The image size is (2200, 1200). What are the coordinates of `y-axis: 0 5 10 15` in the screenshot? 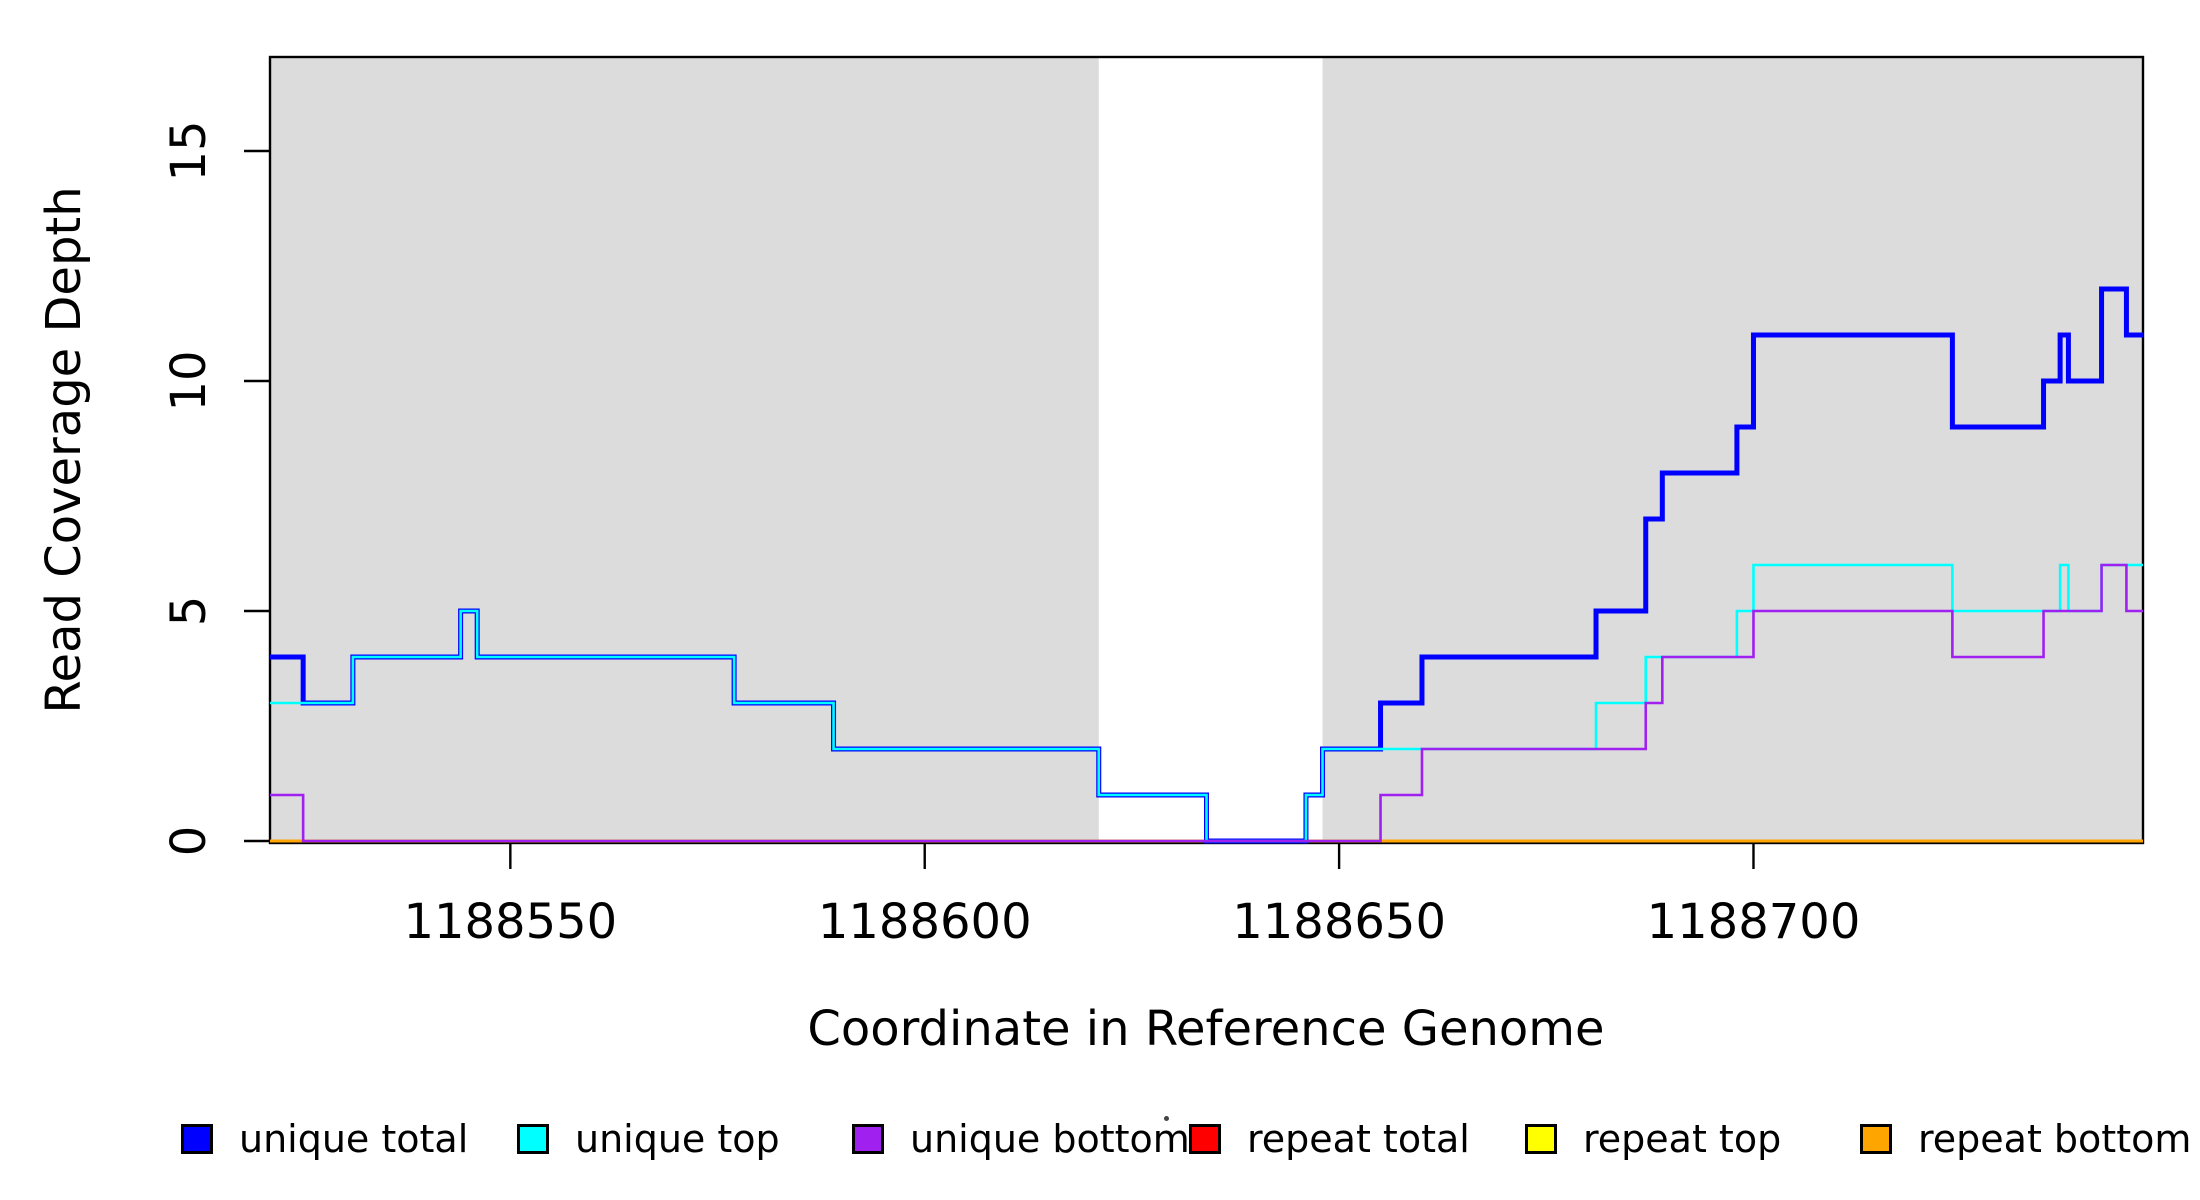 It's located at (215, 488).